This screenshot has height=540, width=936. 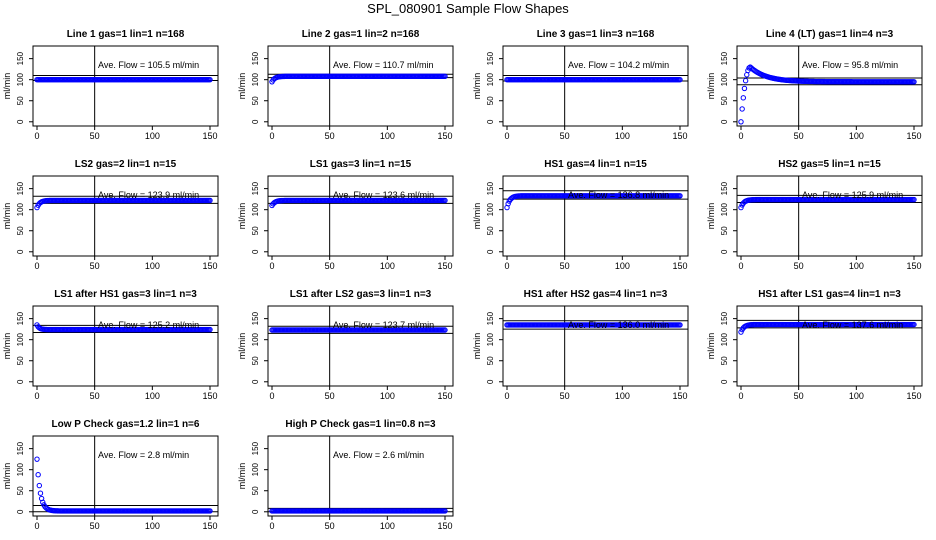 What do you see at coordinates (595, 164) in the screenshot?
I see `panel-title: HS1 gas=4 lin=1 n=15` at bounding box center [595, 164].